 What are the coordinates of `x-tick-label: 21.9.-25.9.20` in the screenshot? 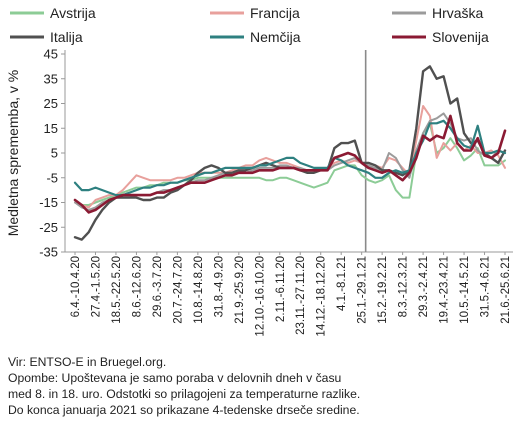 It's located at (240, 290).